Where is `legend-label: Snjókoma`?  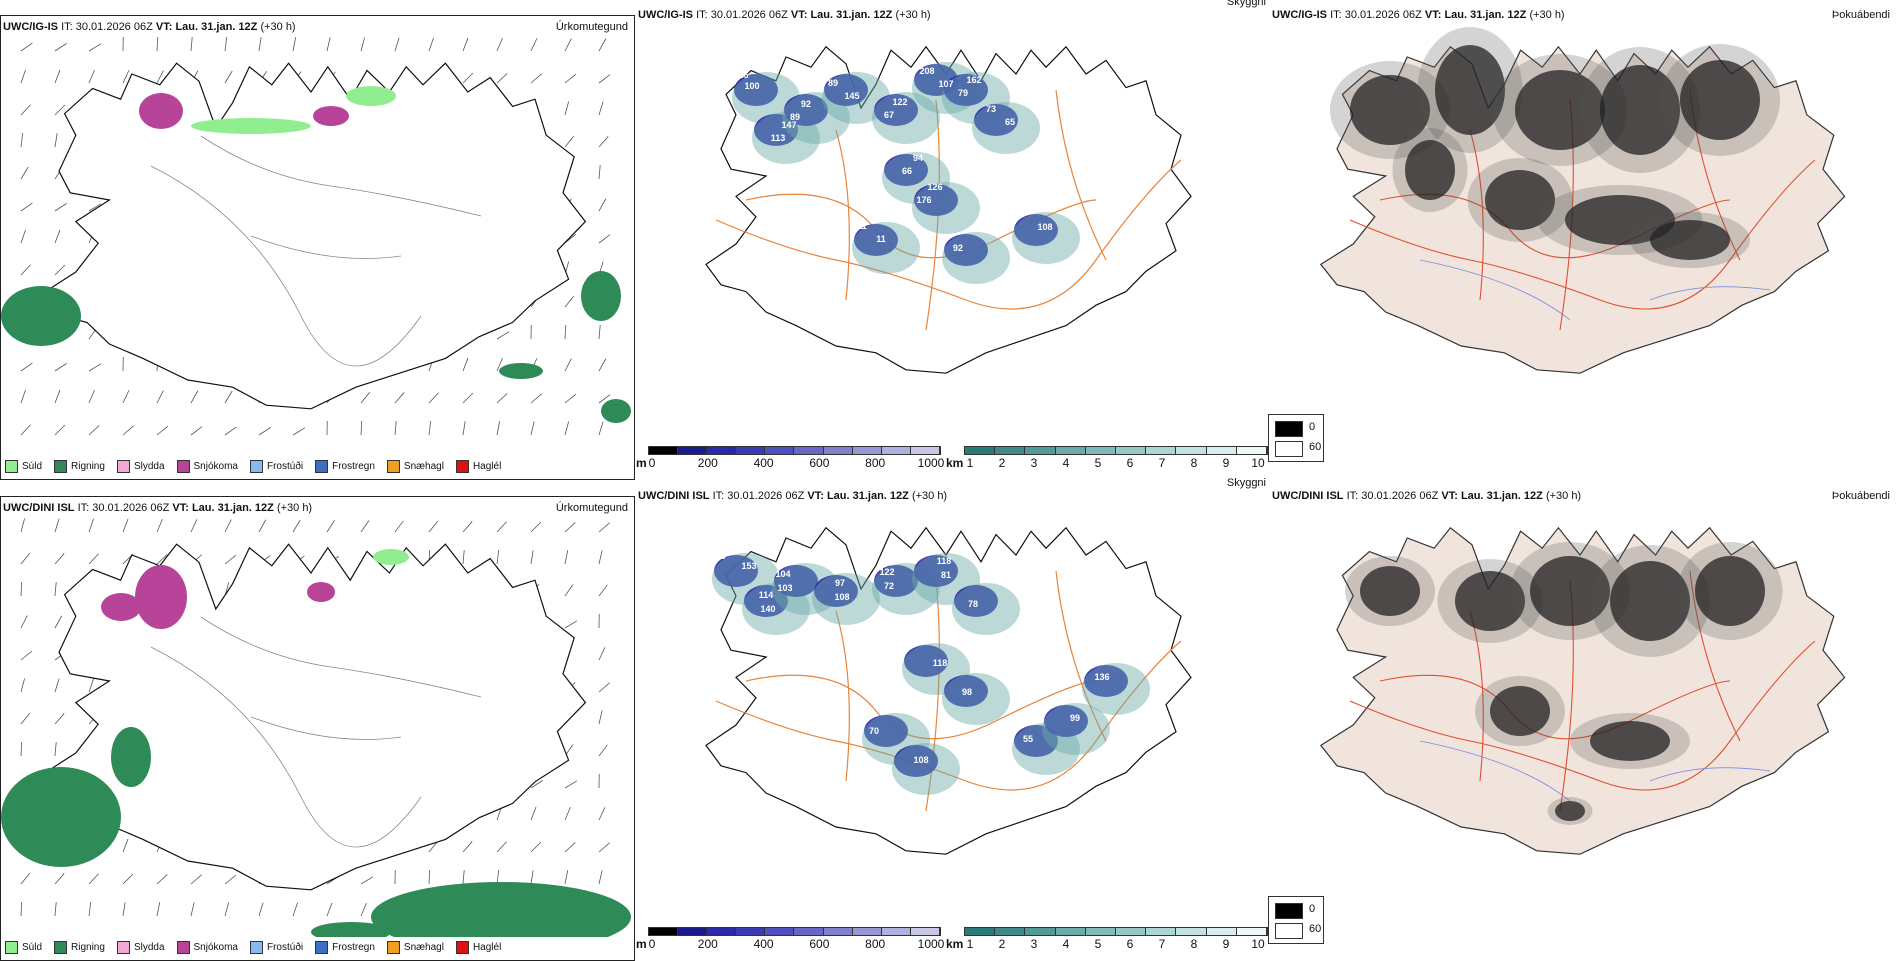
legend-label: Snjókoma is located at coordinates (216, 466).